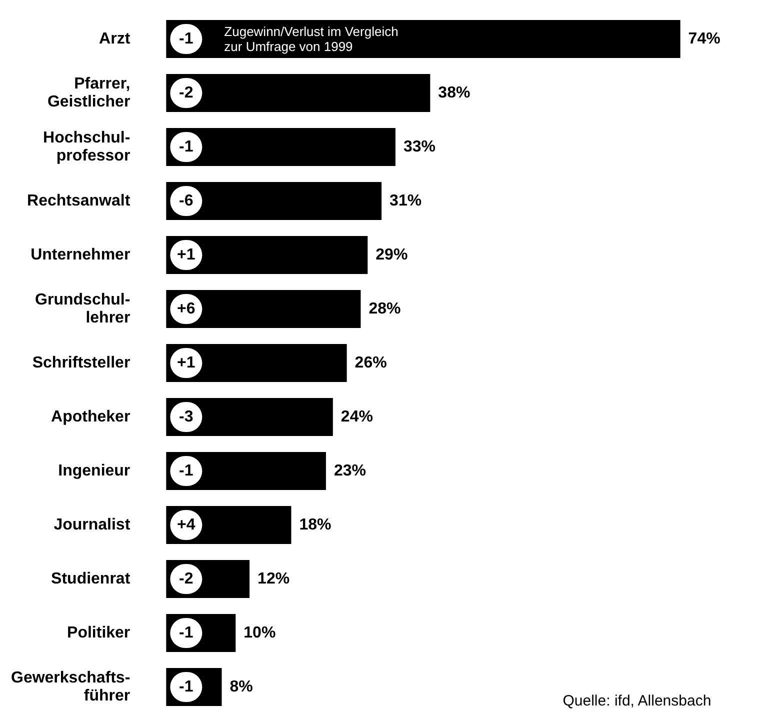 The image size is (760, 726). I want to click on y-tick-label: Politiker, so click(98, 633).